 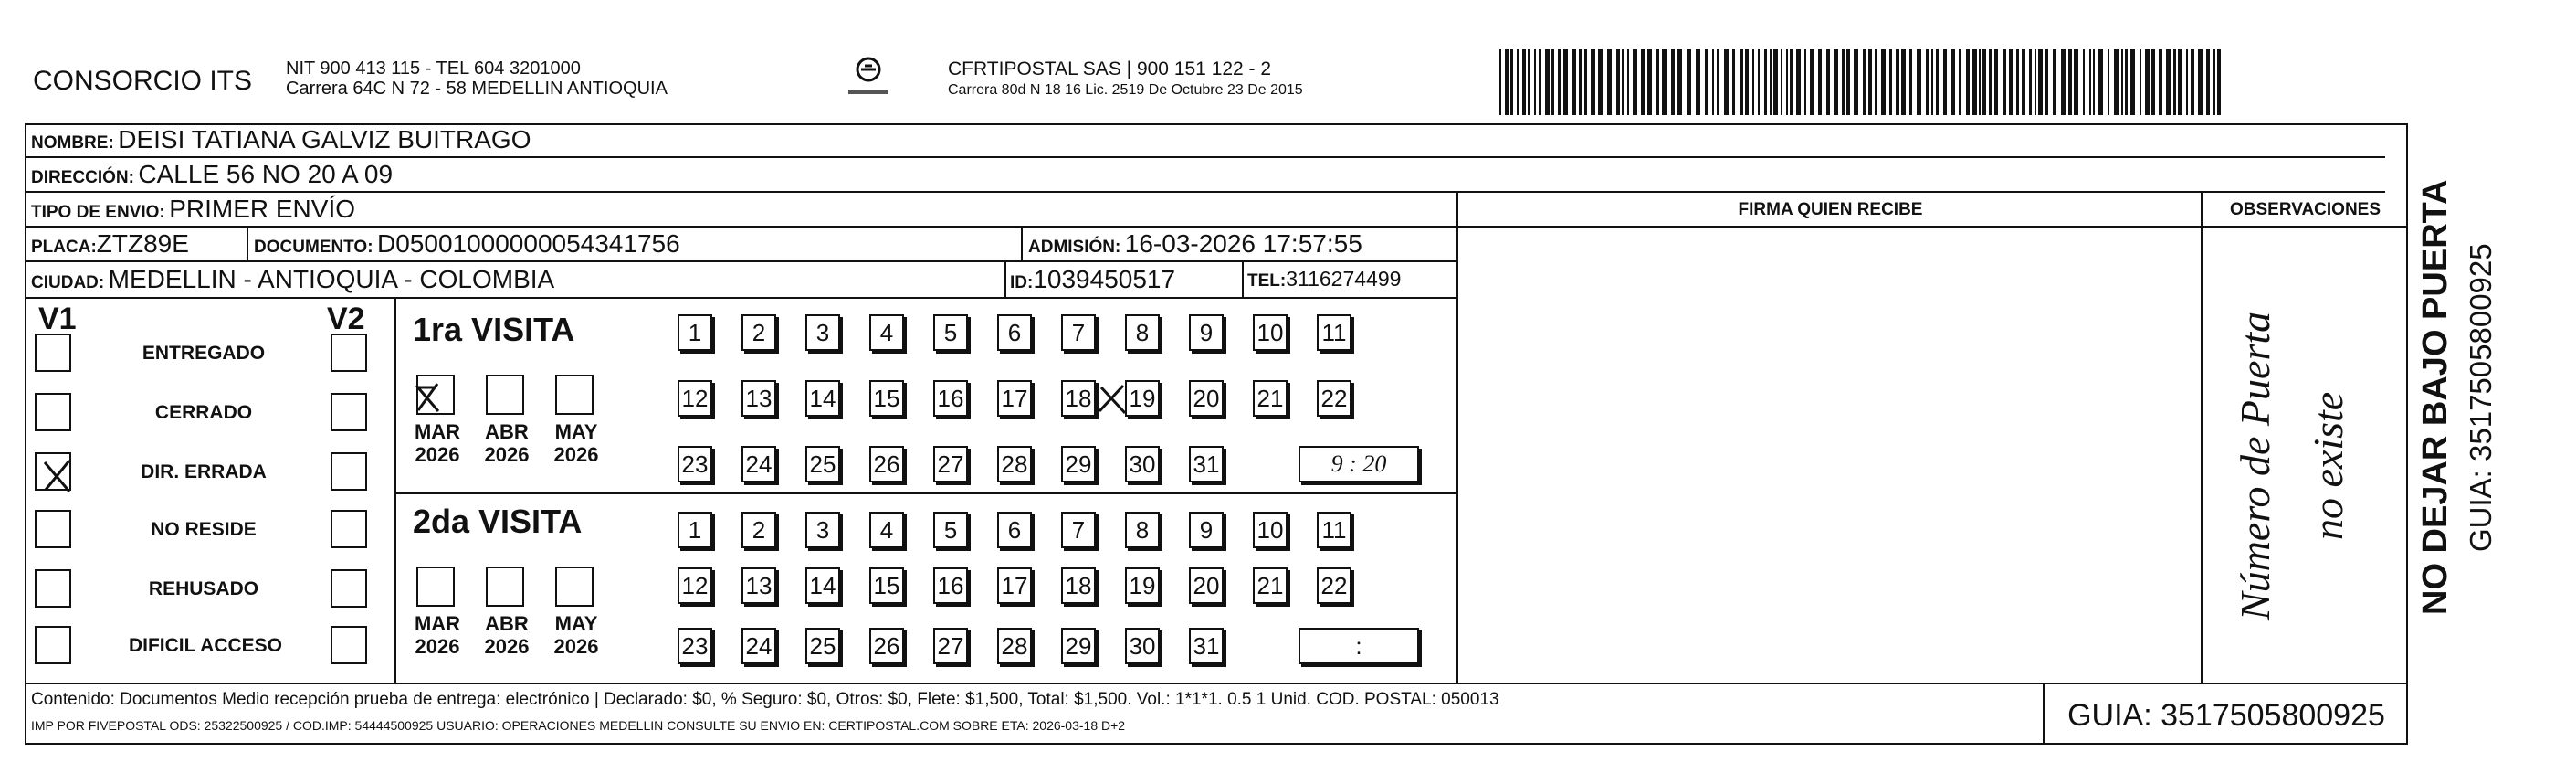 What do you see at coordinates (950, 646) in the screenshot?
I see `day-box: 27` at bounding box center [950, 646].